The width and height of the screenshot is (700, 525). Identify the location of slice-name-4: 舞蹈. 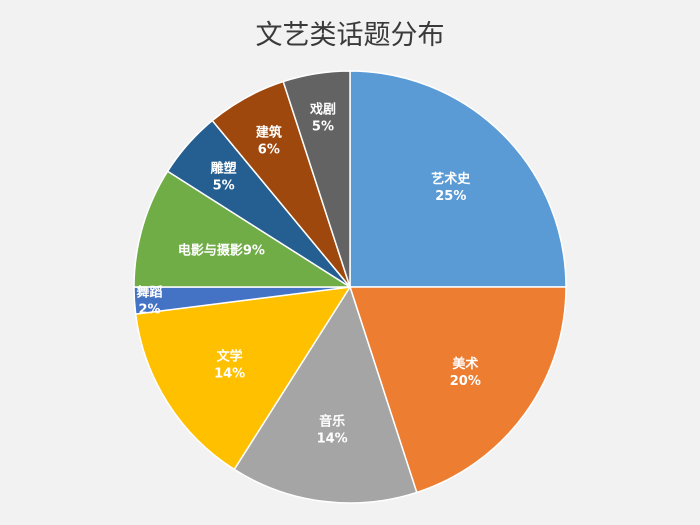
(149, 293).